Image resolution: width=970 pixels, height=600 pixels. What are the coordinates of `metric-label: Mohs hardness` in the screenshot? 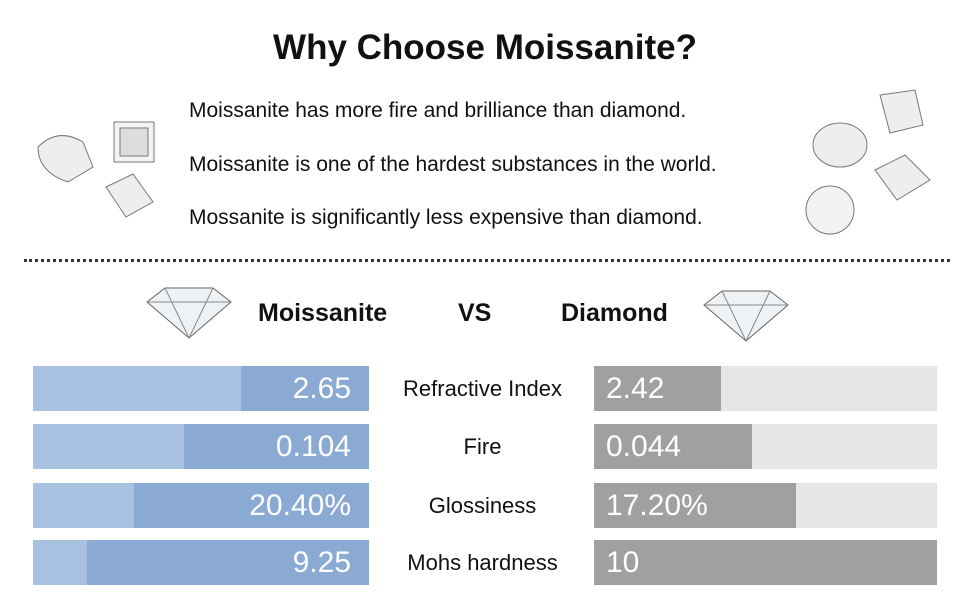 It's located at (482, 562).